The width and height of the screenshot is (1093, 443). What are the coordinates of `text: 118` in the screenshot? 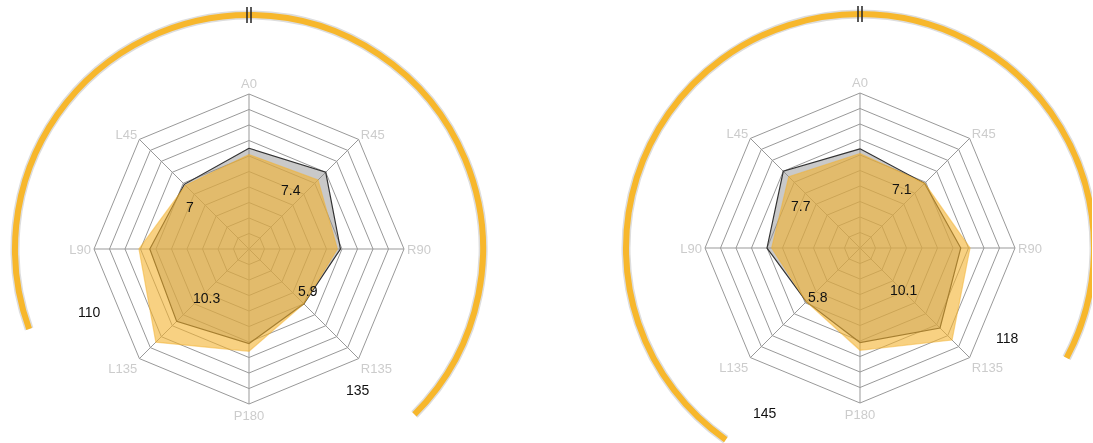 It's located at (1007, 338).